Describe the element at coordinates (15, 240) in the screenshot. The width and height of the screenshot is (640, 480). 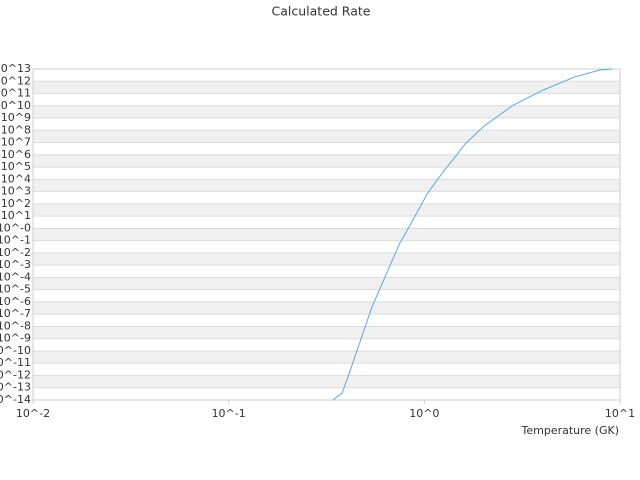
I see `y-tick-label: 10^-1` at that location.